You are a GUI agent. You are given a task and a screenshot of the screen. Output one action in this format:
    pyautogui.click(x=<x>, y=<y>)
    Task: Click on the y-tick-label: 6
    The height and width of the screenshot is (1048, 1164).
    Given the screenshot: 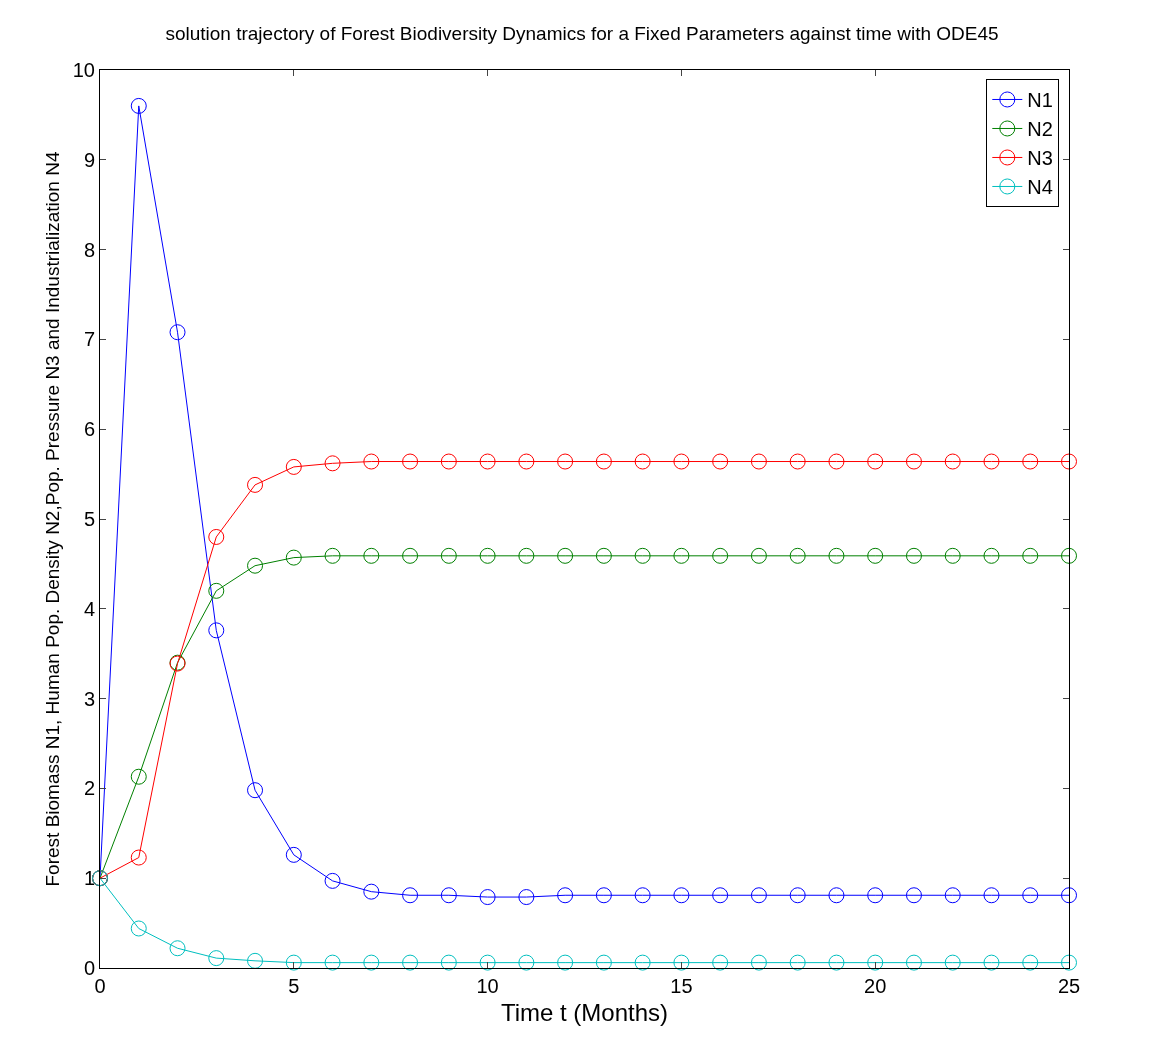 What is the action you would take?
    pyautogui.click(x=89, y=429)
    